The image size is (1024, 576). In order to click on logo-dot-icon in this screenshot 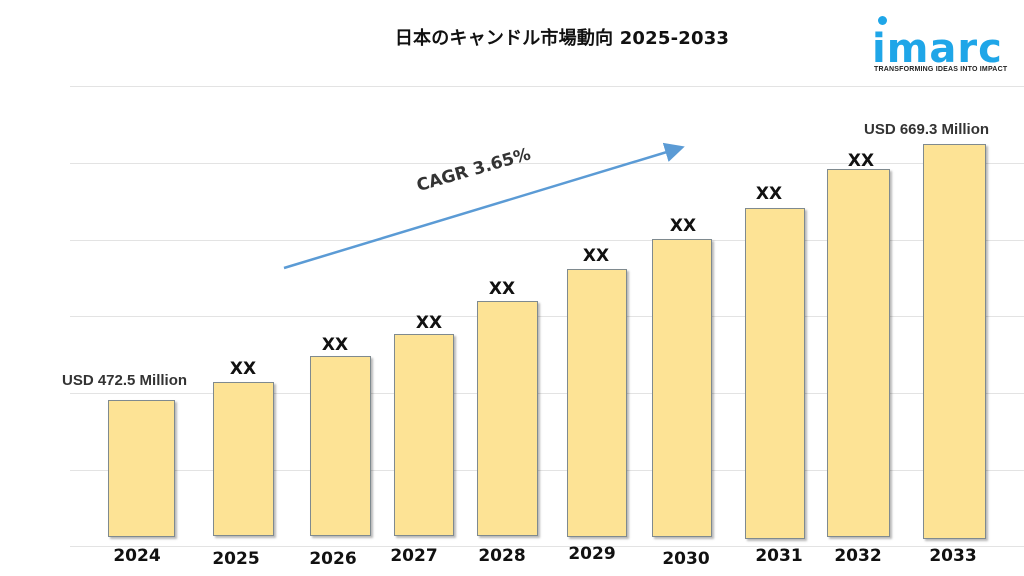, I will do `click(882, 20)`.